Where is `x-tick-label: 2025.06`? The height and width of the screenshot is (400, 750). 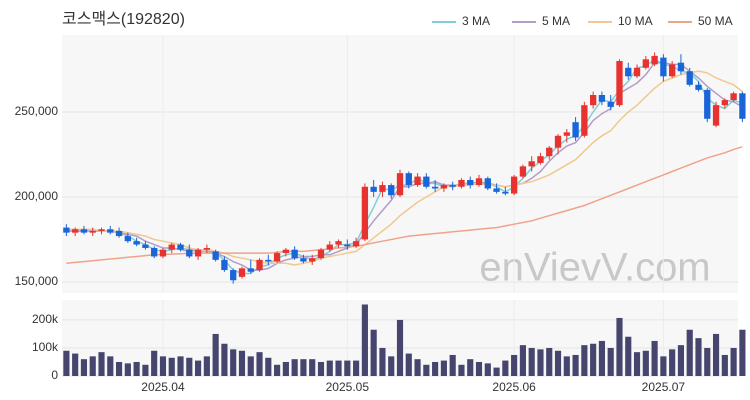
x-tick-label: 2025.06 is located at coordinates (514, 387).